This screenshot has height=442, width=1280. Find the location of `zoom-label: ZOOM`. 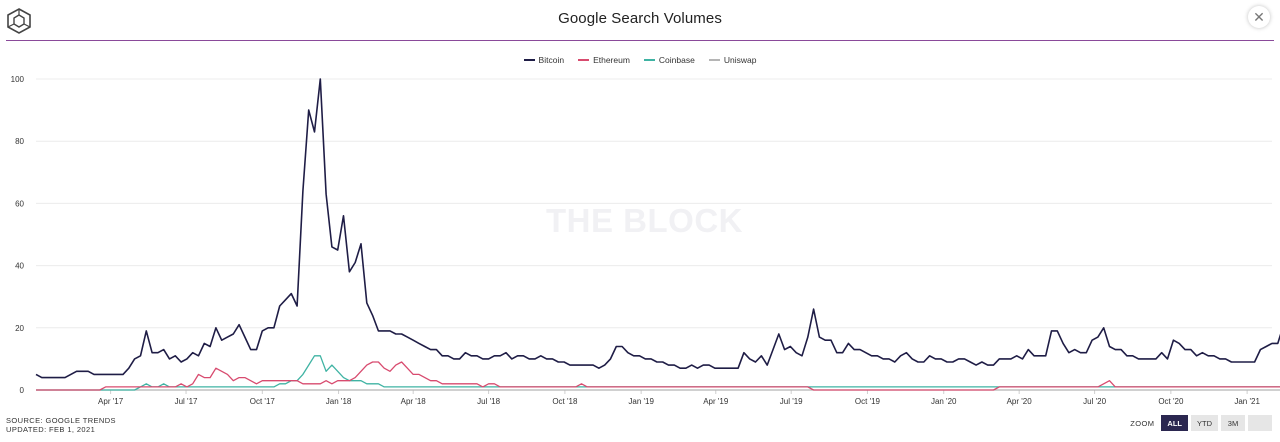

zoom-label: ZOOM is located at coordinates (1142, 423).